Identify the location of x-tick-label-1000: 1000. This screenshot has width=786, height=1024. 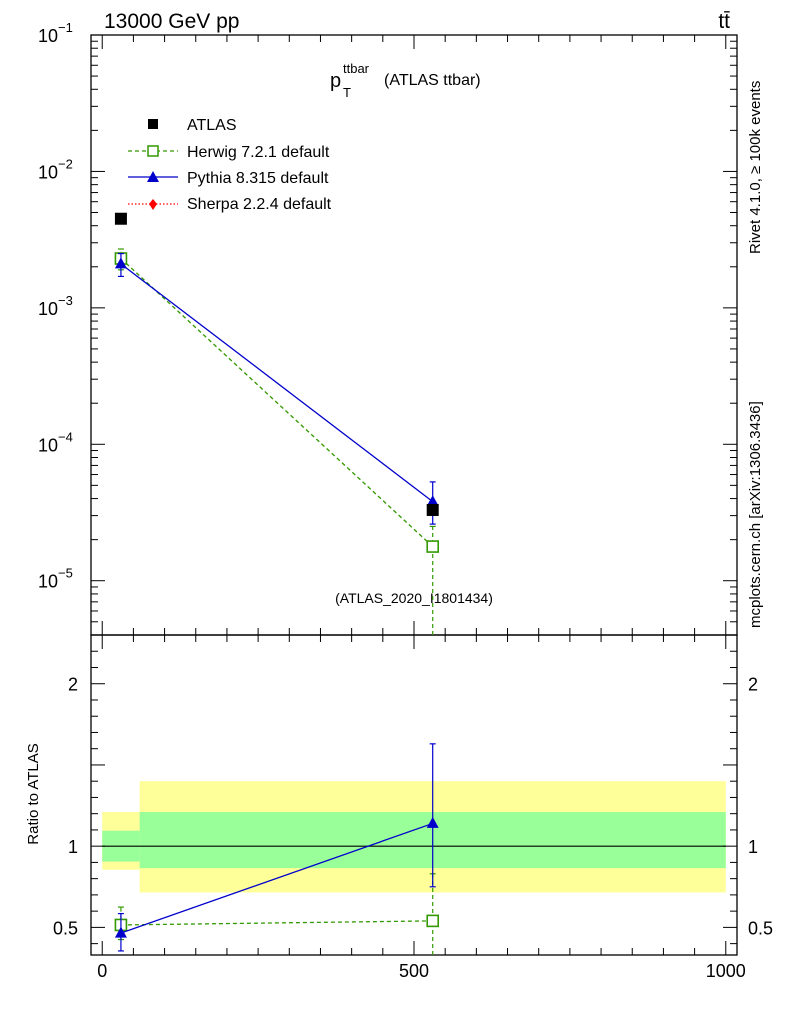
(726, 971).